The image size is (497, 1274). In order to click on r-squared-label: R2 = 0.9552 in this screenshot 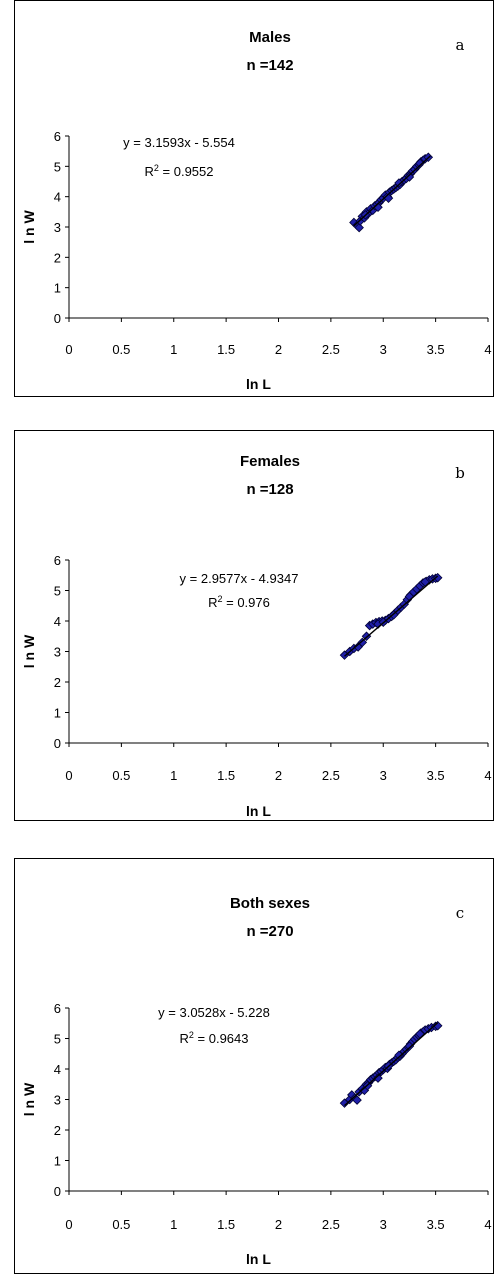, I will do `click(179, 171)`.